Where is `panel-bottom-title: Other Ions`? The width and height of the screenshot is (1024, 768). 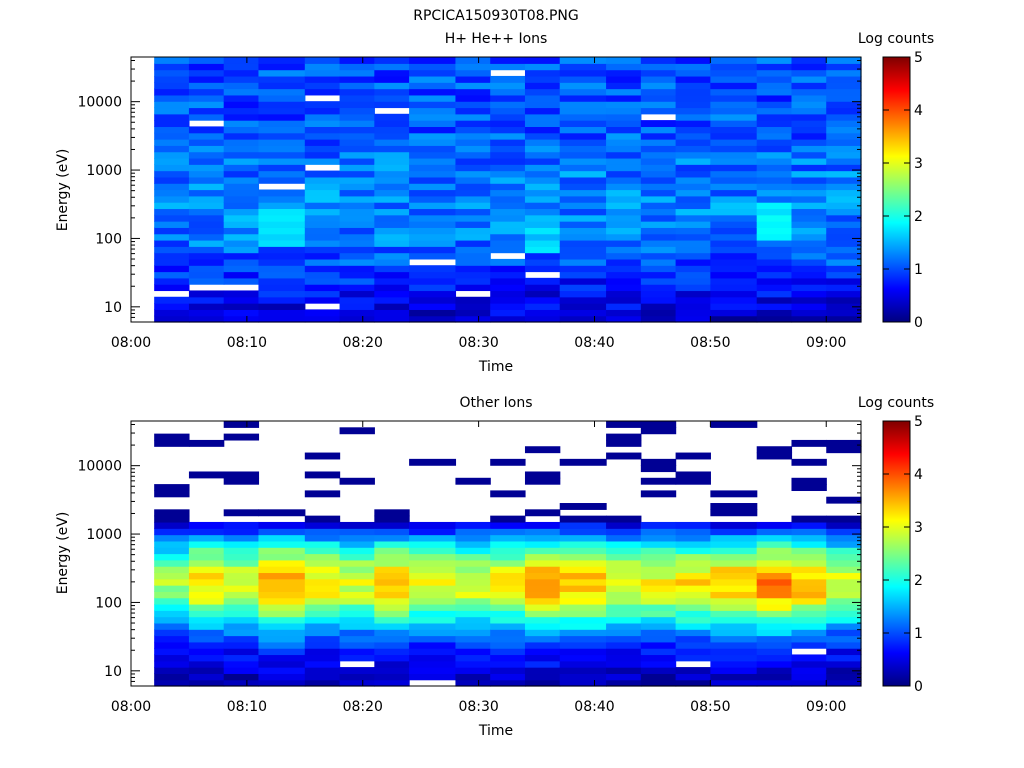
panel-bottom-title: Other Ions is located at coordinates (495, 403).